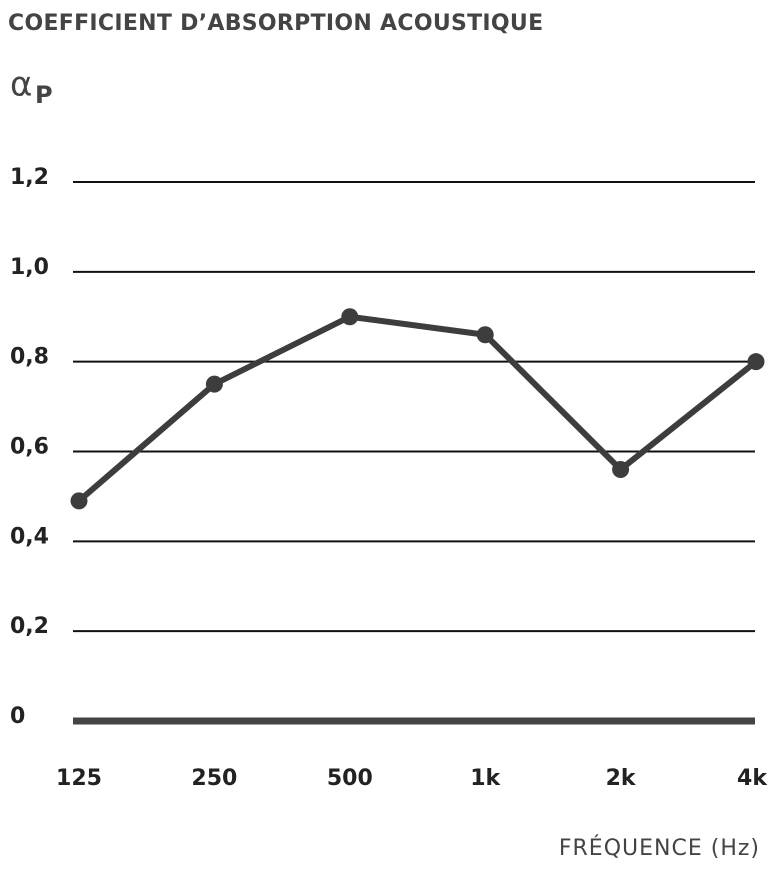 This screenshot has height=872, width=776. What do you see at coordinates (275, 23) in the screenshot?
I see `chart-title: COEFFICIENT D’ABSORPTION ACOUSTIQUE` at bounding box center [275, 23].